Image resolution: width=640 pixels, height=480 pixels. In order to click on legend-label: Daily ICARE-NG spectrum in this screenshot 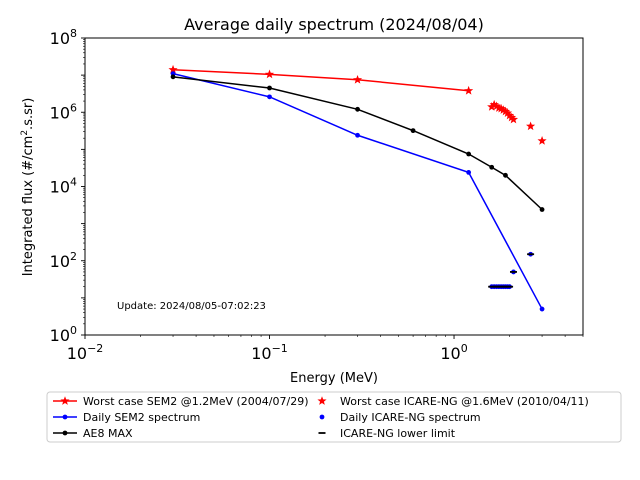, I will do `click(410, 417)`.